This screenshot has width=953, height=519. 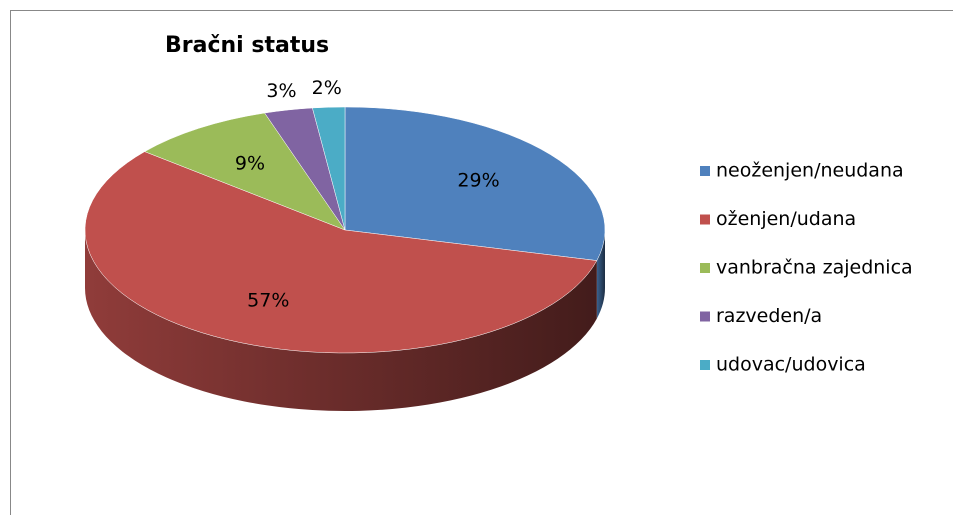 What do you see at coordinates (327, 88) in the screenshot?
I see `data-label: 2%` at bounding box center [327, 88].